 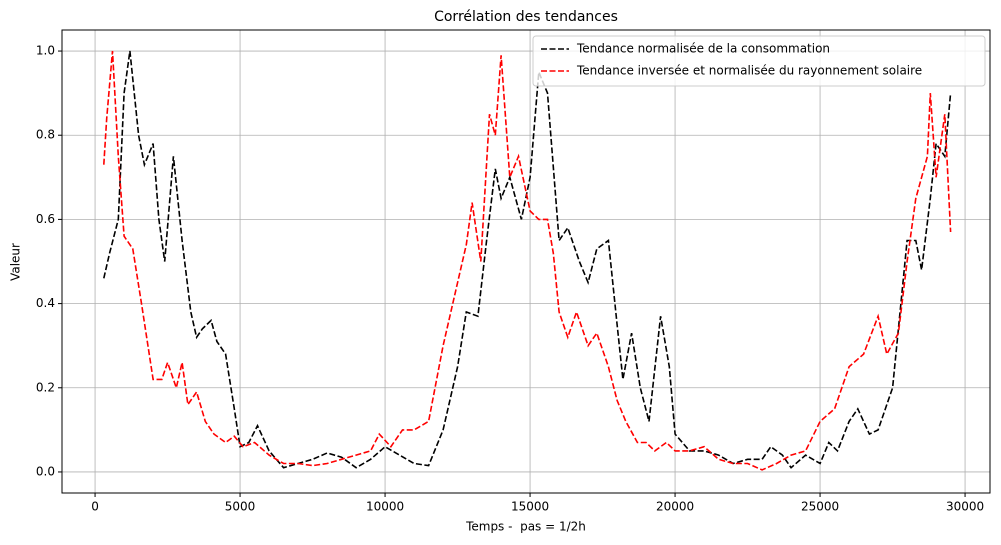 What do you see at coordinates (530, 507) in the screenshot?
I see `x-tick-label: 15000` at bounding box center [530, 507].